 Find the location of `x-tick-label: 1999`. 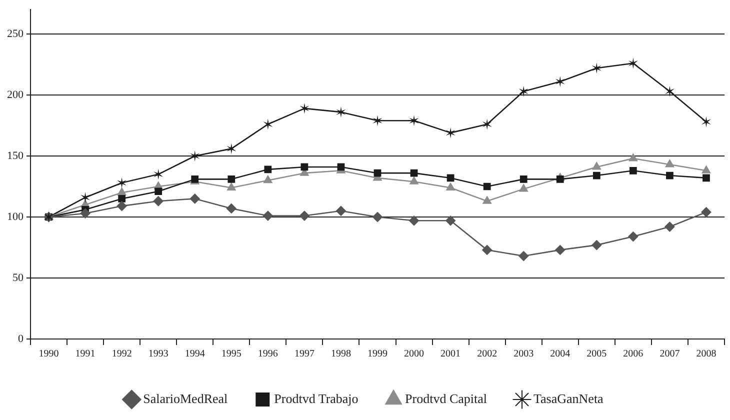

x-tick-label: 1999 is located at coordinates (378, 354).